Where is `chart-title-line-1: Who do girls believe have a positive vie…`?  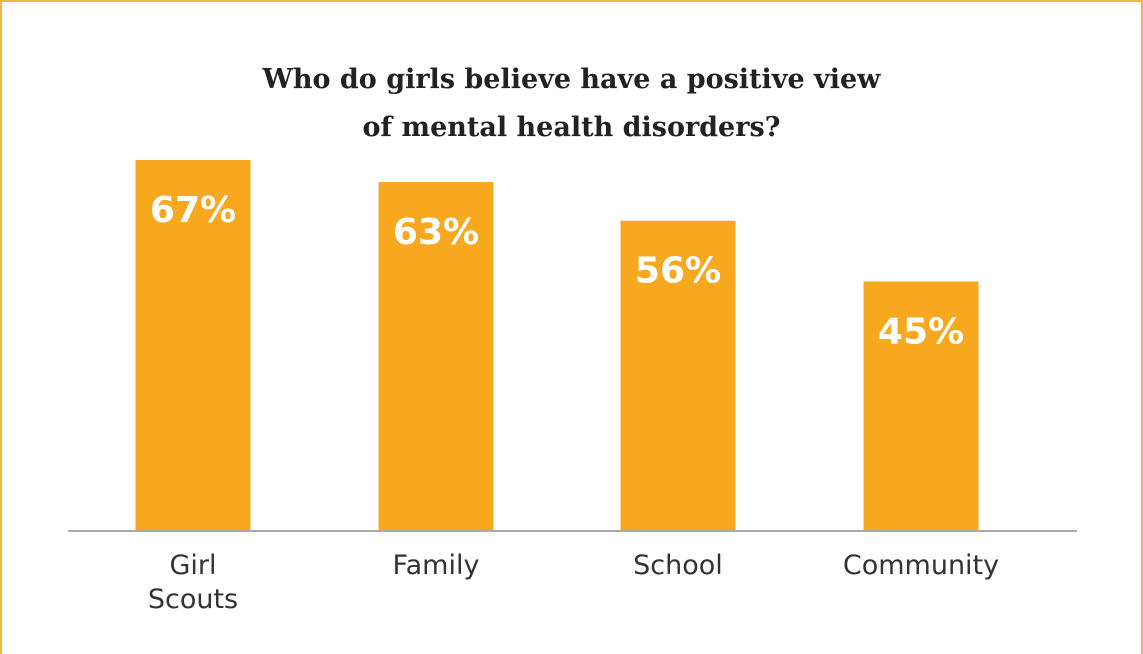
chart-title-line-1: Who do girls believe have a positive vie… is located at coordinates (571, 79).